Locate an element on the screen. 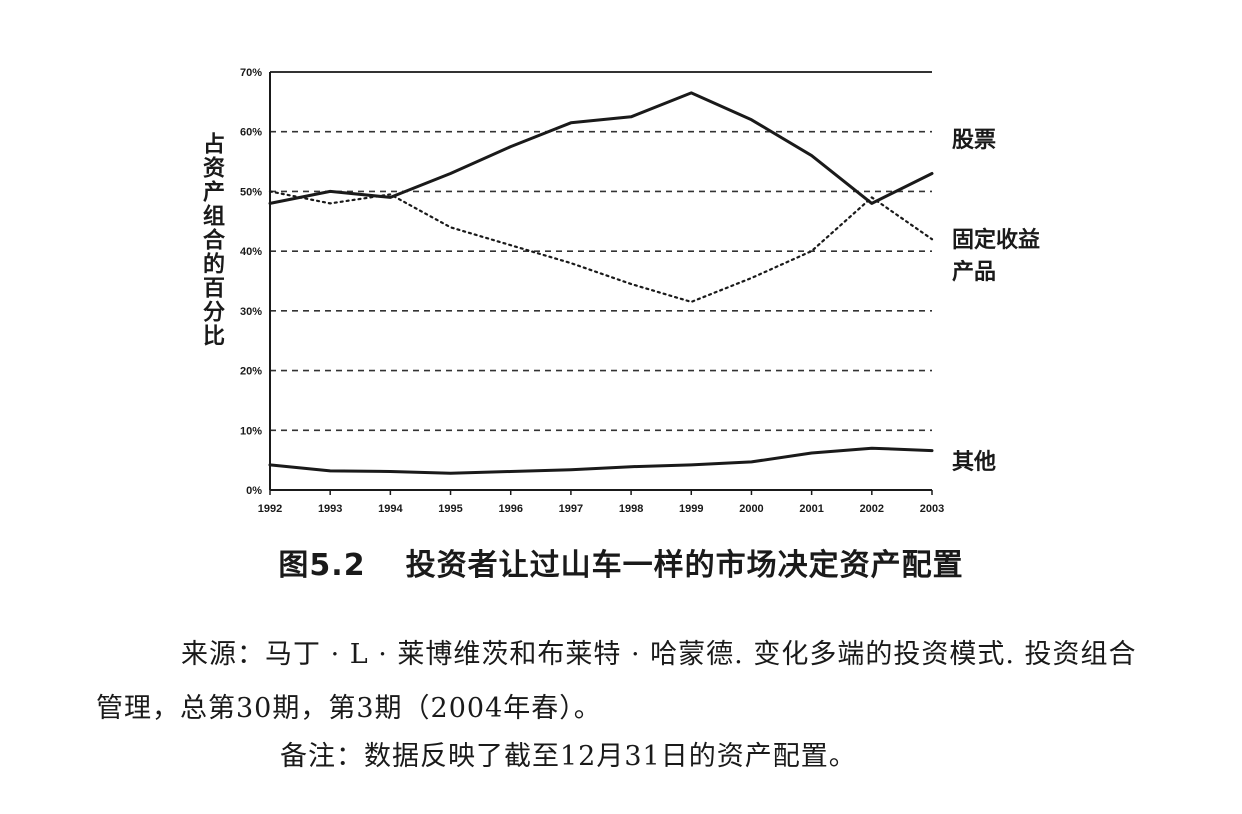 The image size is (1242, 814). figure-caption: 图5.2 投资者让过山车一样的市场决定资产配置 is located at coordinates (621, 562).